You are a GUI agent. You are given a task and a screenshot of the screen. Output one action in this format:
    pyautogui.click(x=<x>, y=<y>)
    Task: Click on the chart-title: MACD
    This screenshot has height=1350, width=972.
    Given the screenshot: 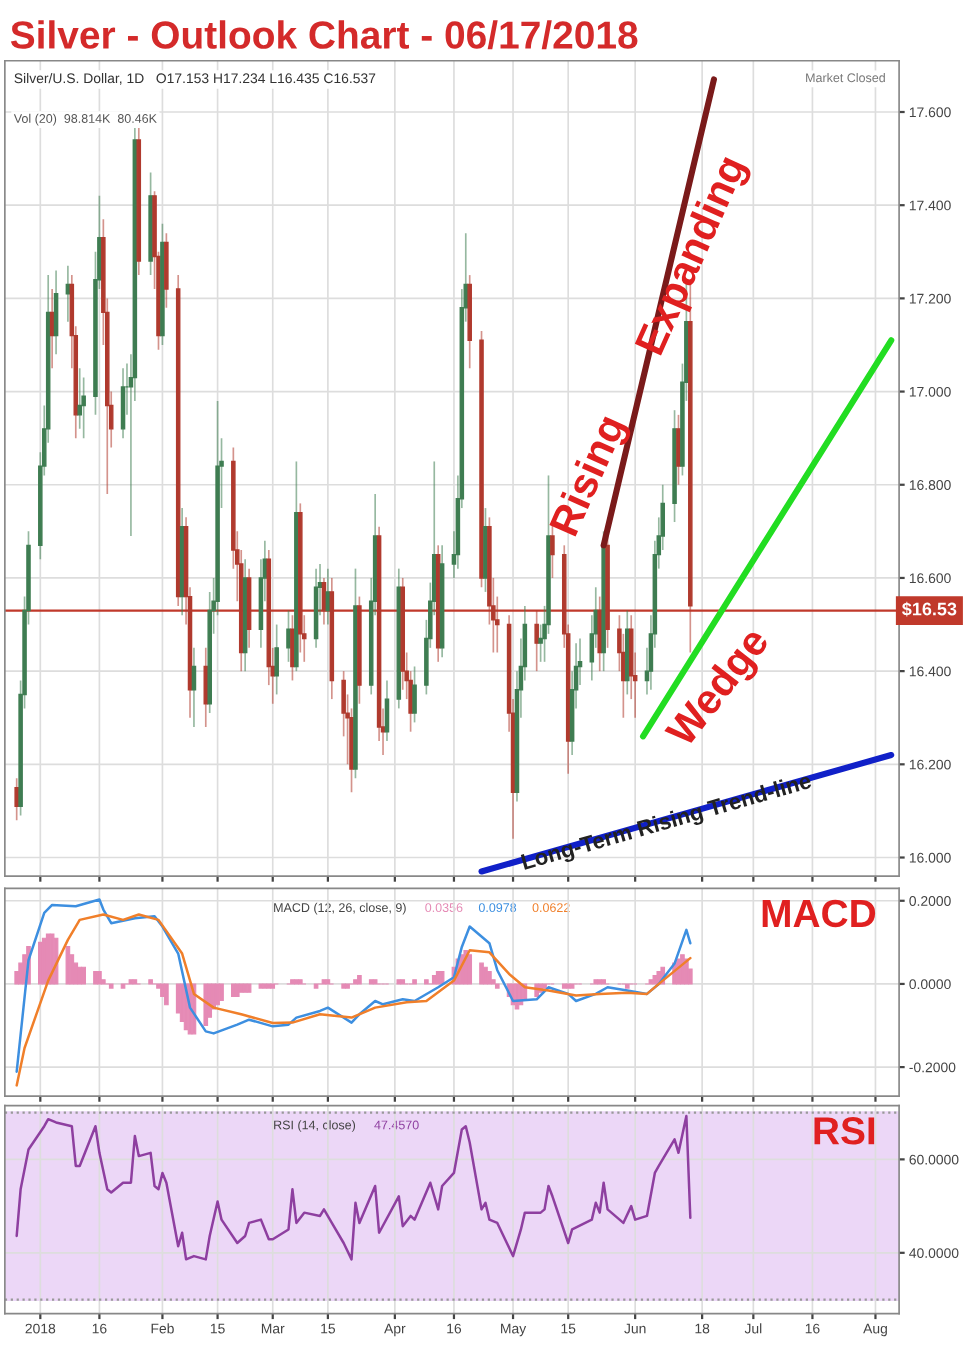 What is the action you would take?
    pyautogui.click(x=819, y=913)
    